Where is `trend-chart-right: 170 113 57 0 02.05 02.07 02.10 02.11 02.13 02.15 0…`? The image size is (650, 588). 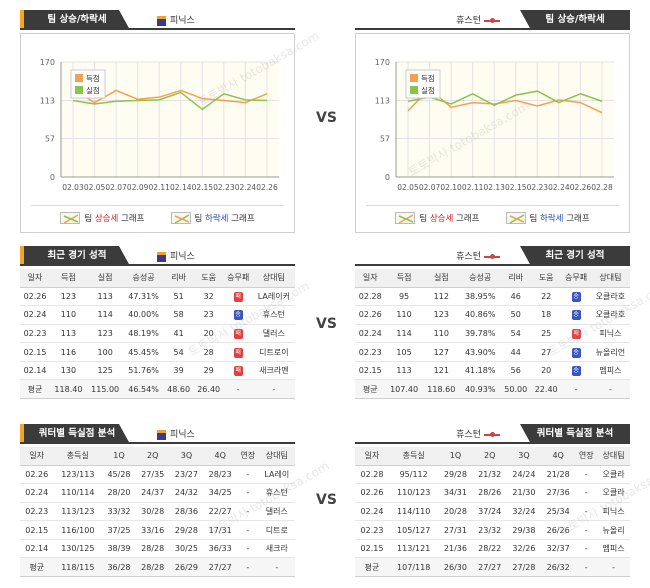 trend-chart-right: 170 113 57 0 02.05 02.07 02.10 02.11 02.13 02.15 0… is located at coordinates (492, 133).